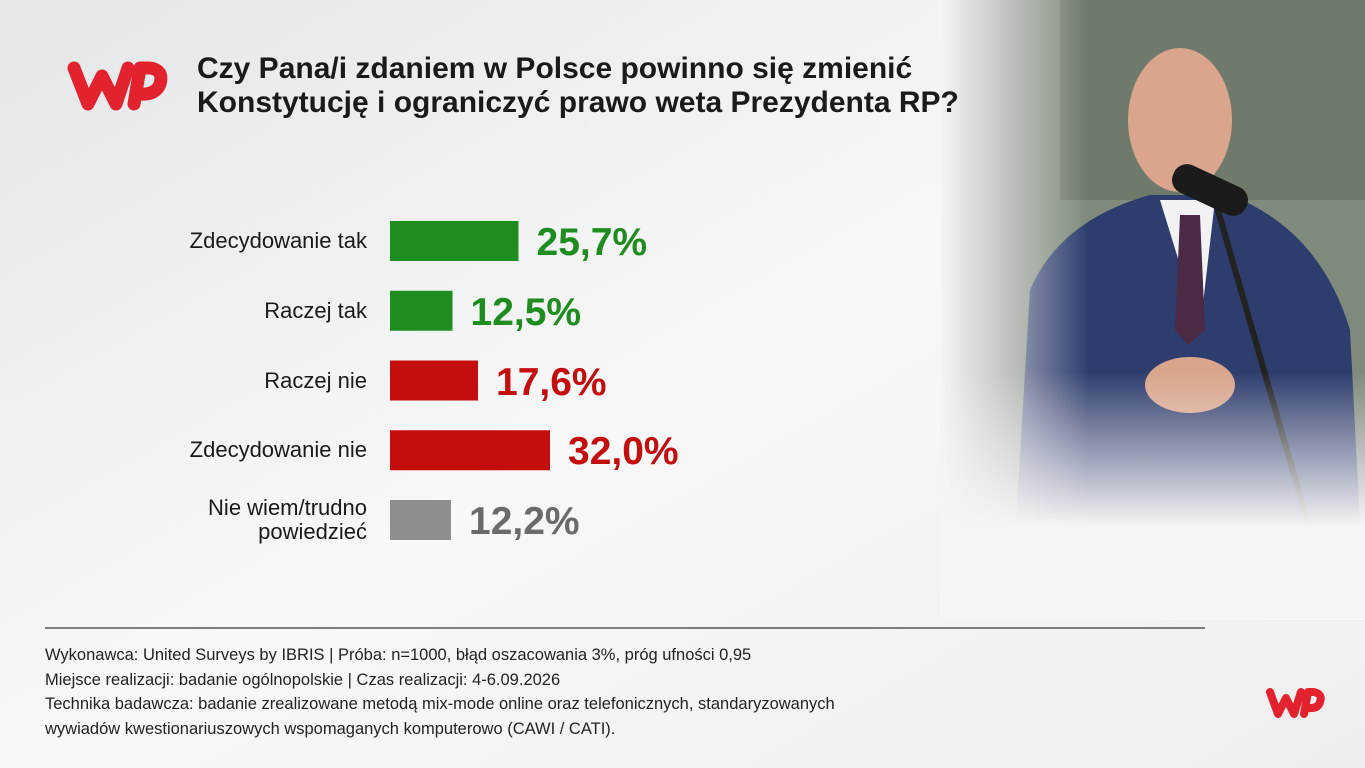  I want to click on category-label: Raczej tak, so click(315, 310).